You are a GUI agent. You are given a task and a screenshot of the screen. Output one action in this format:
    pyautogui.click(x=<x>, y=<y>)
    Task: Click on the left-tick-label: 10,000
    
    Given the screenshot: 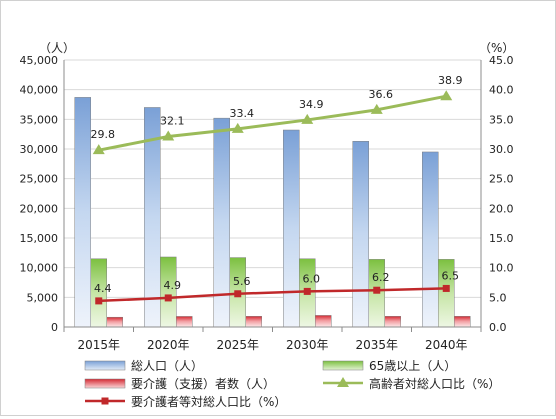 What is the action you would take?
    pyautogui.click(x=39, y=268)
    